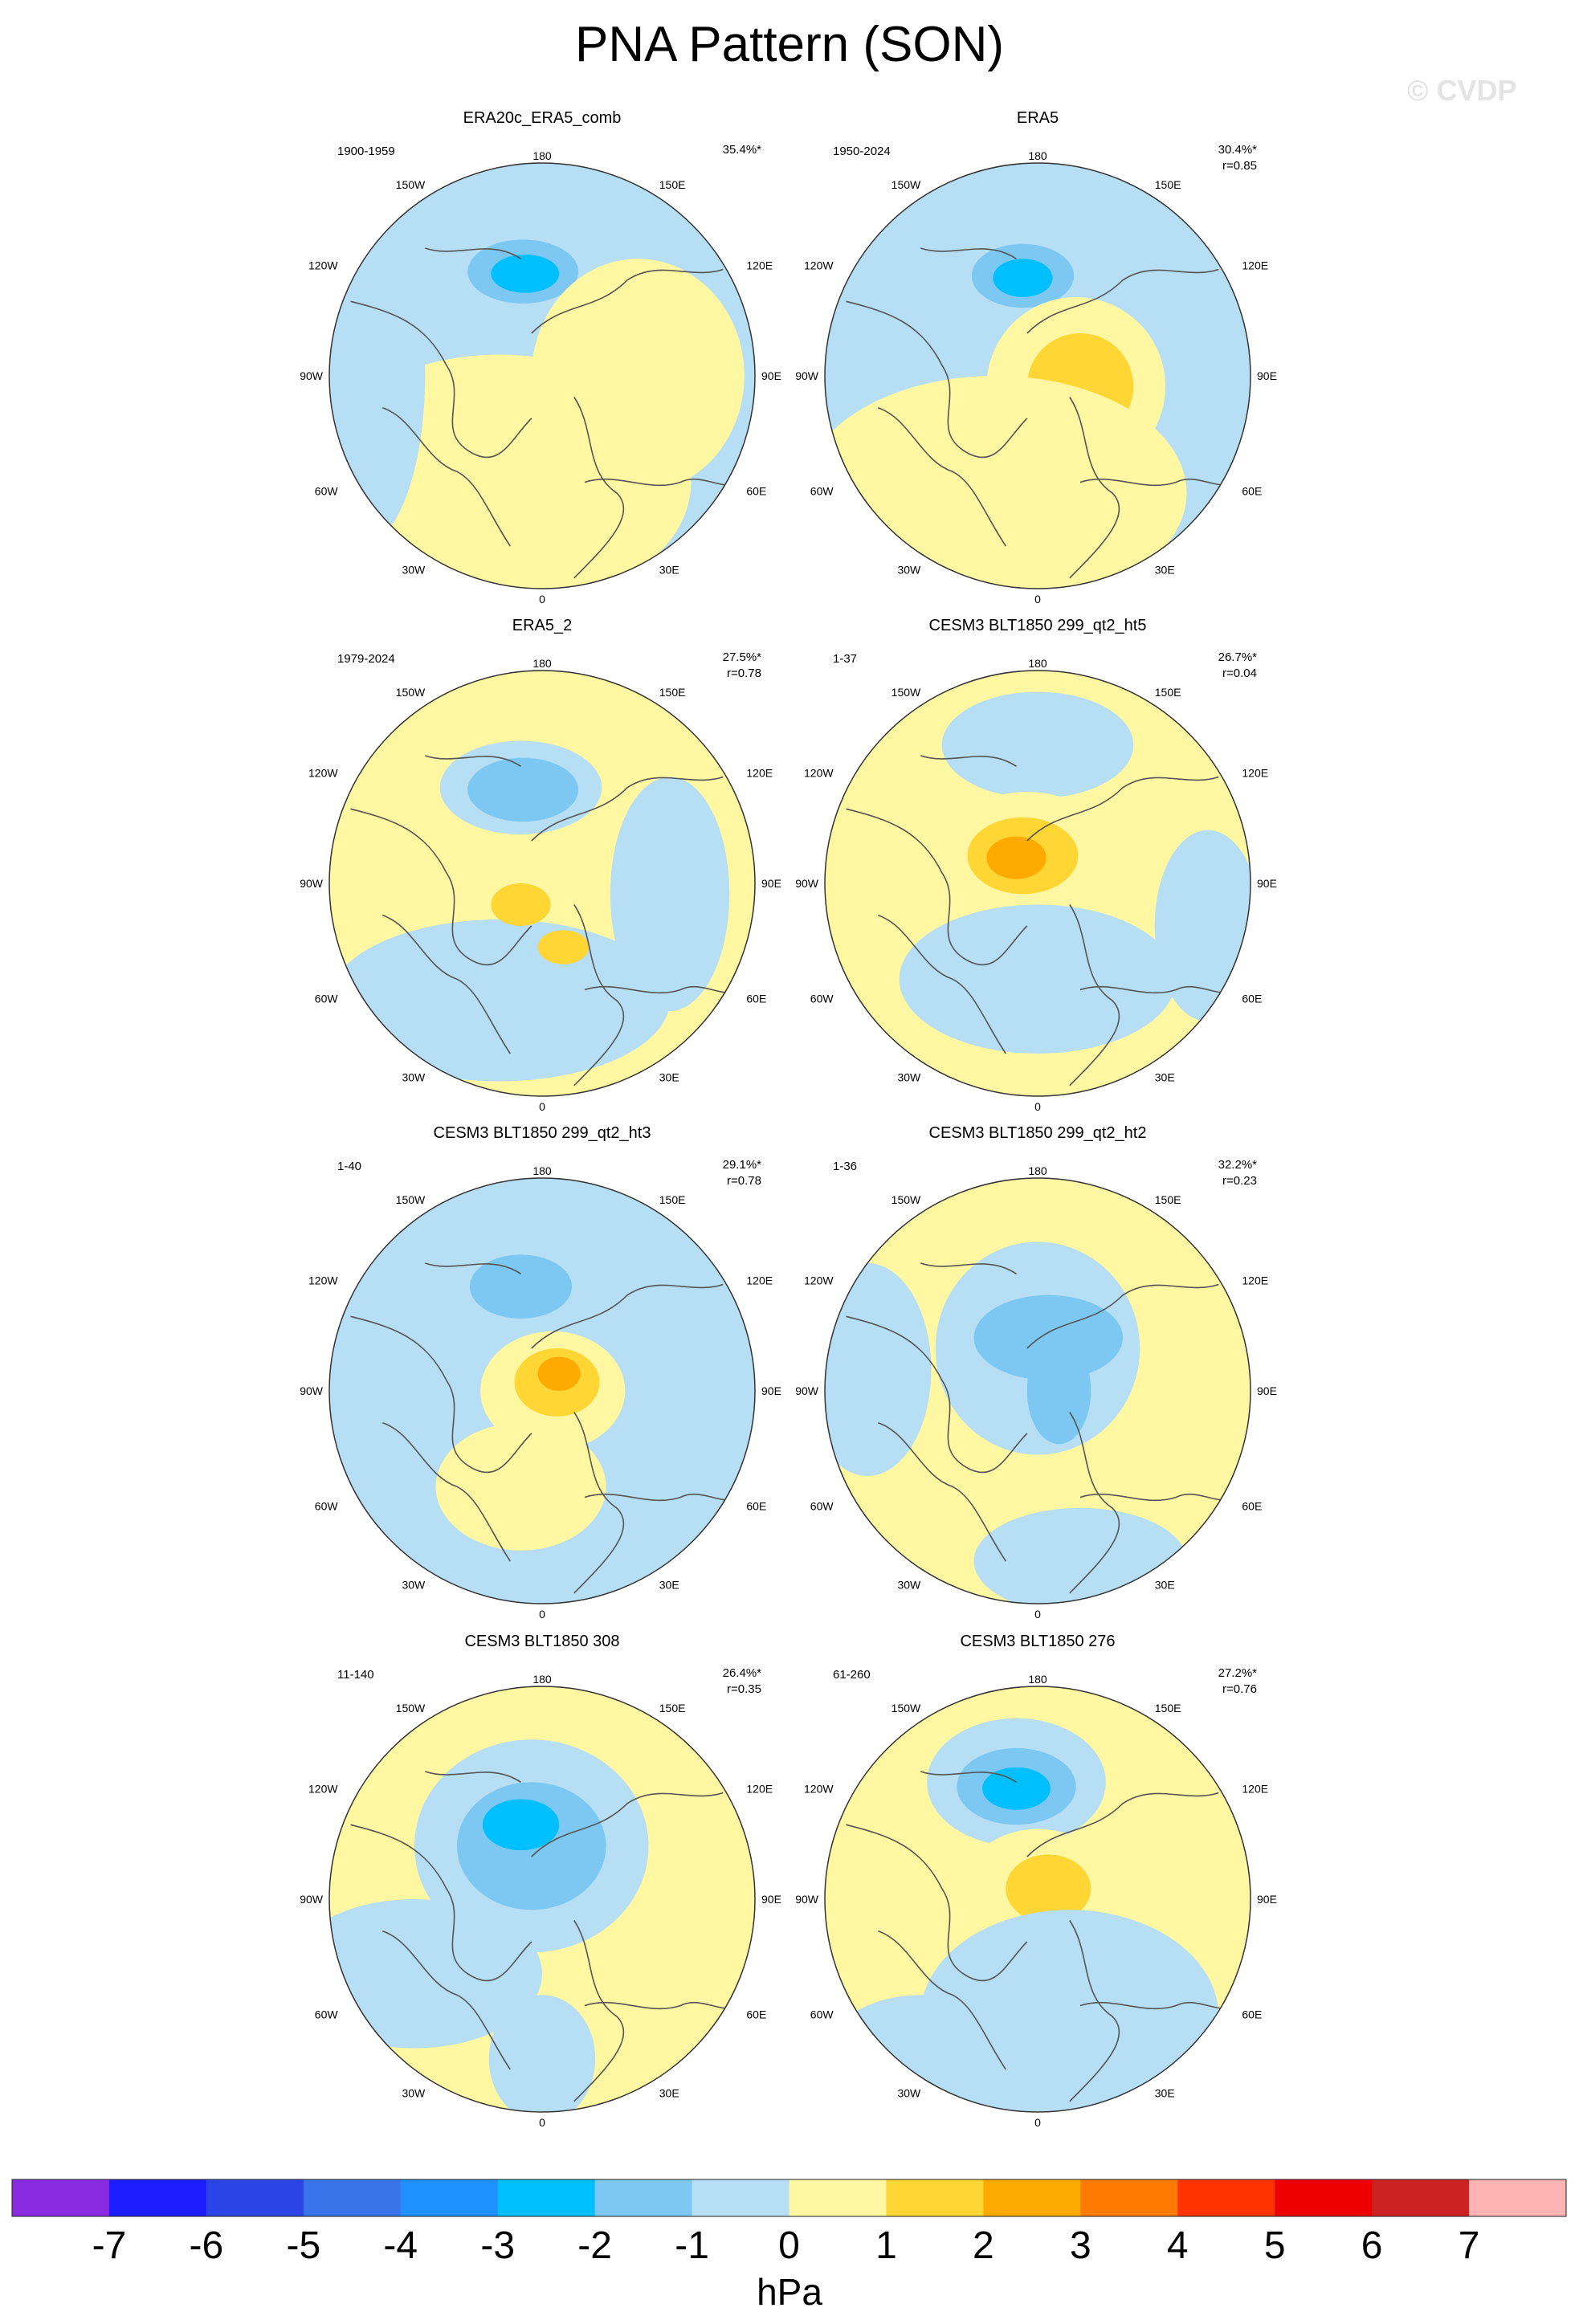 Image resolution: width=1579 pixels, height=2324 pixels. I want to click on panel-variance: 32.2%*, so click(1238, 1165).